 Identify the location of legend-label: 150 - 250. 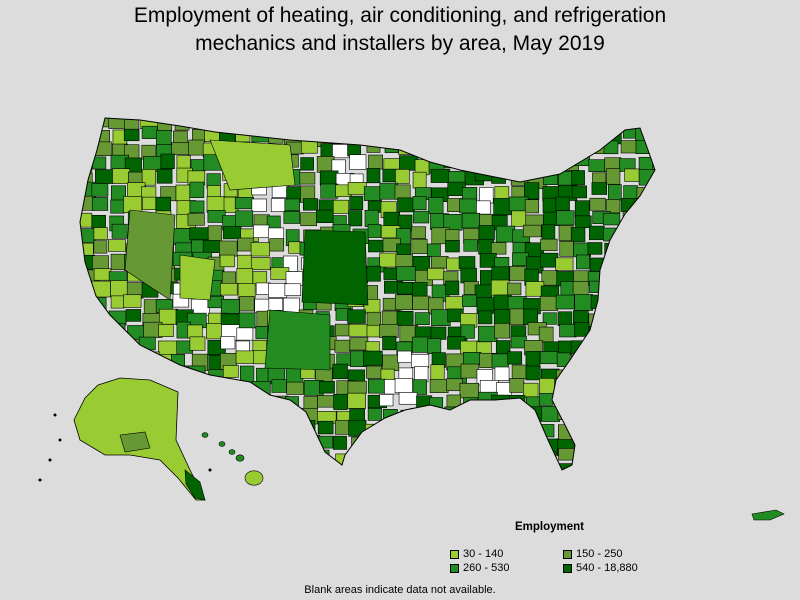
(599, 554).